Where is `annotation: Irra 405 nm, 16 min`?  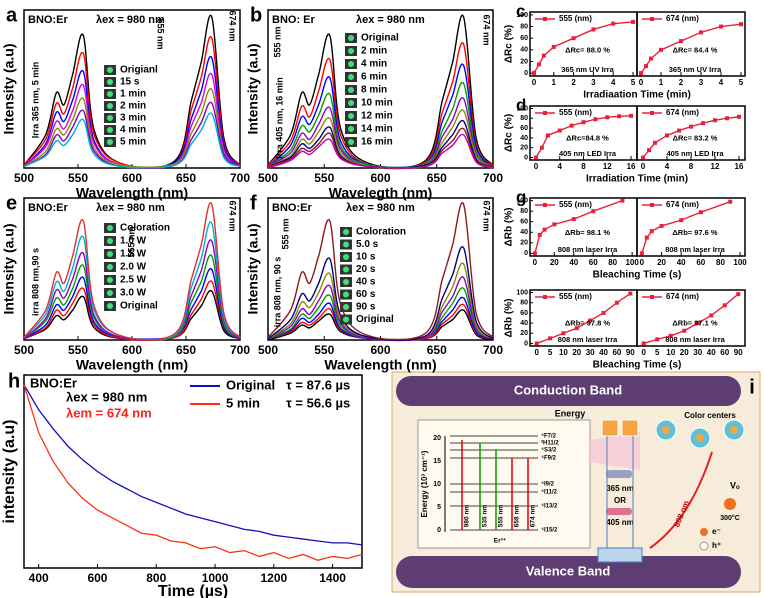
annotation: Irra 405 nm, 16 min is located at coordinates (279, 118).